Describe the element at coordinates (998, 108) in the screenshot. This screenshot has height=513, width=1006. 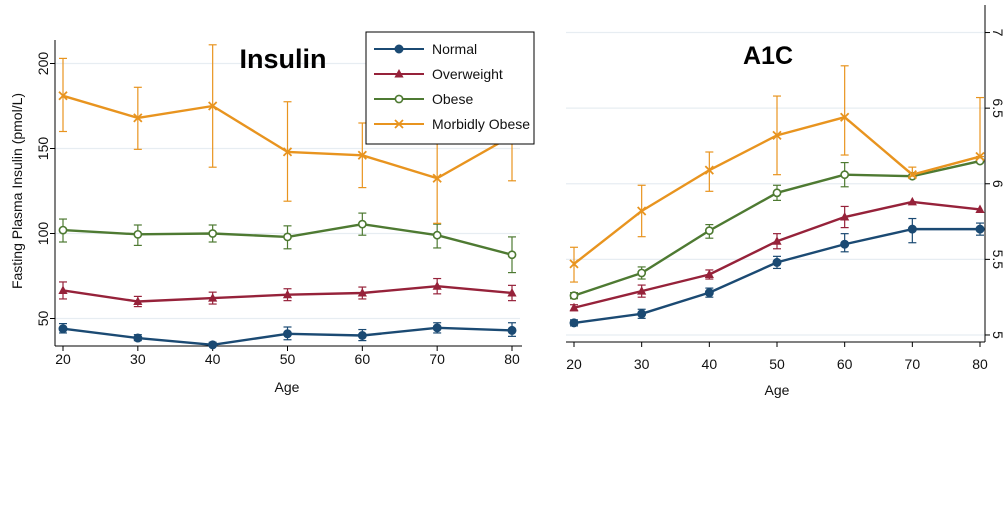
I see `y-tick-label: 6.5` at that location.